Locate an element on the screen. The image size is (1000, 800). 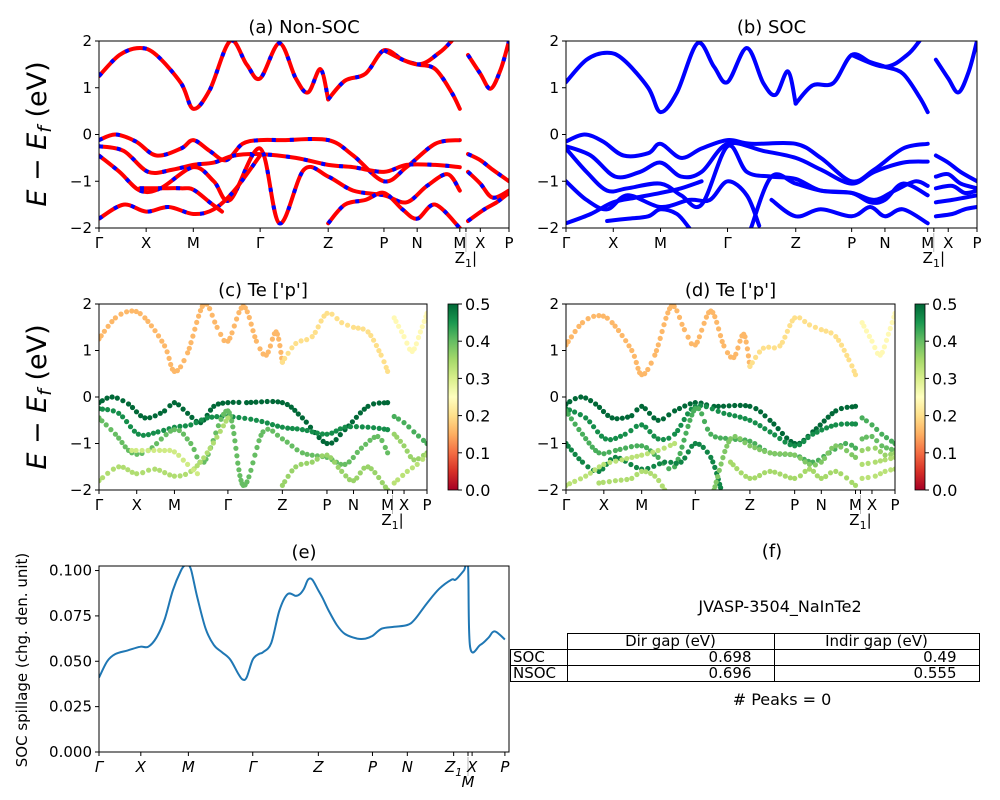
band-dash-vb7 is located at coordinates (488, 167).